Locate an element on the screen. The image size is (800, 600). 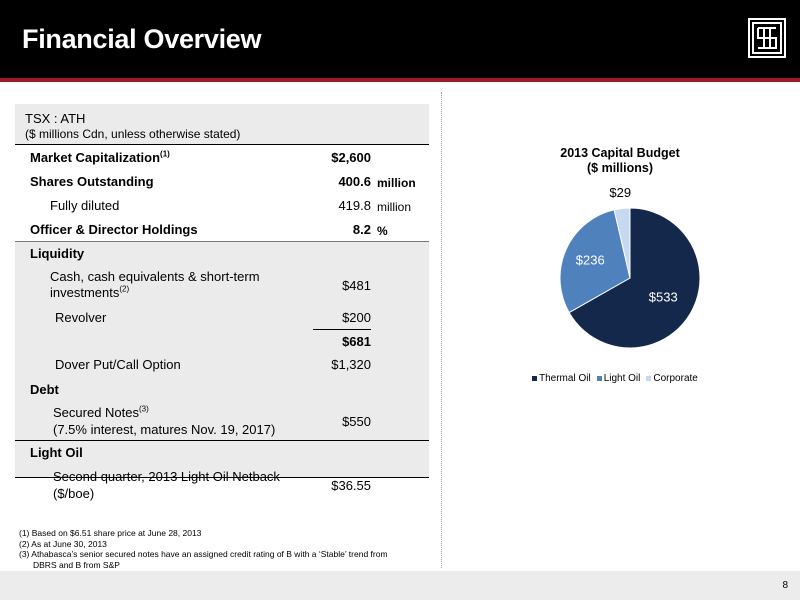
pie-label-light-oil: $236 is located at coordinates (590, 260).